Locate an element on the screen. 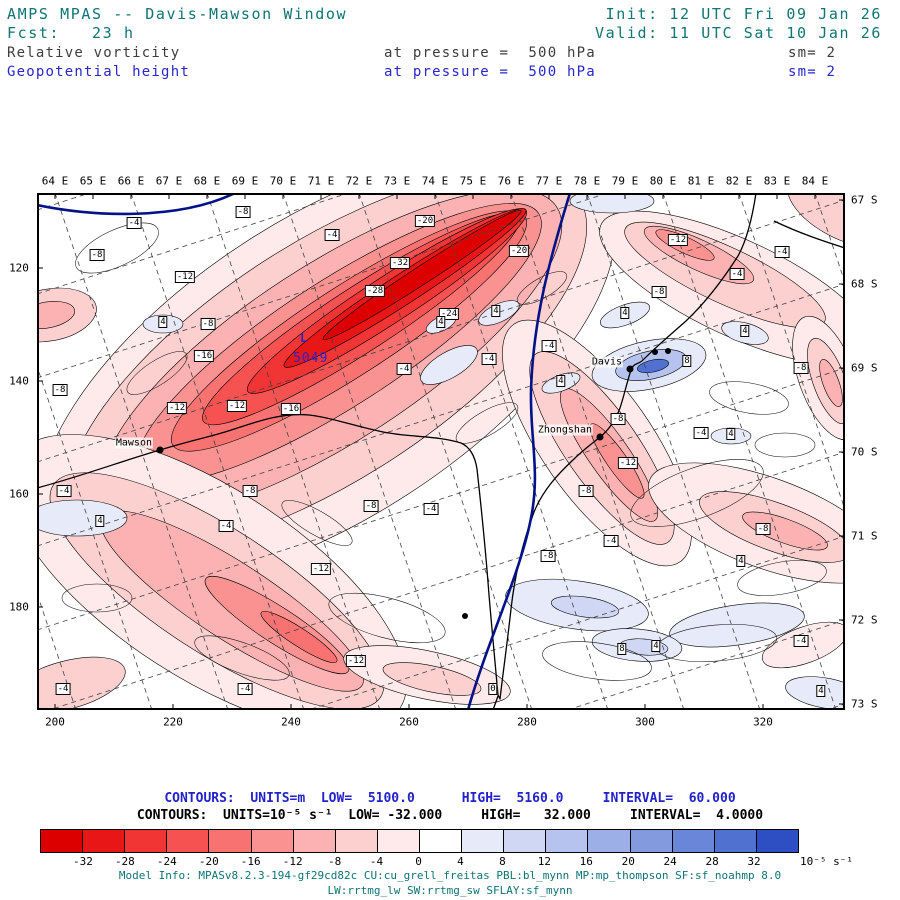  top-axis-tick-label: 77 E is located at coordinates (549, 181).